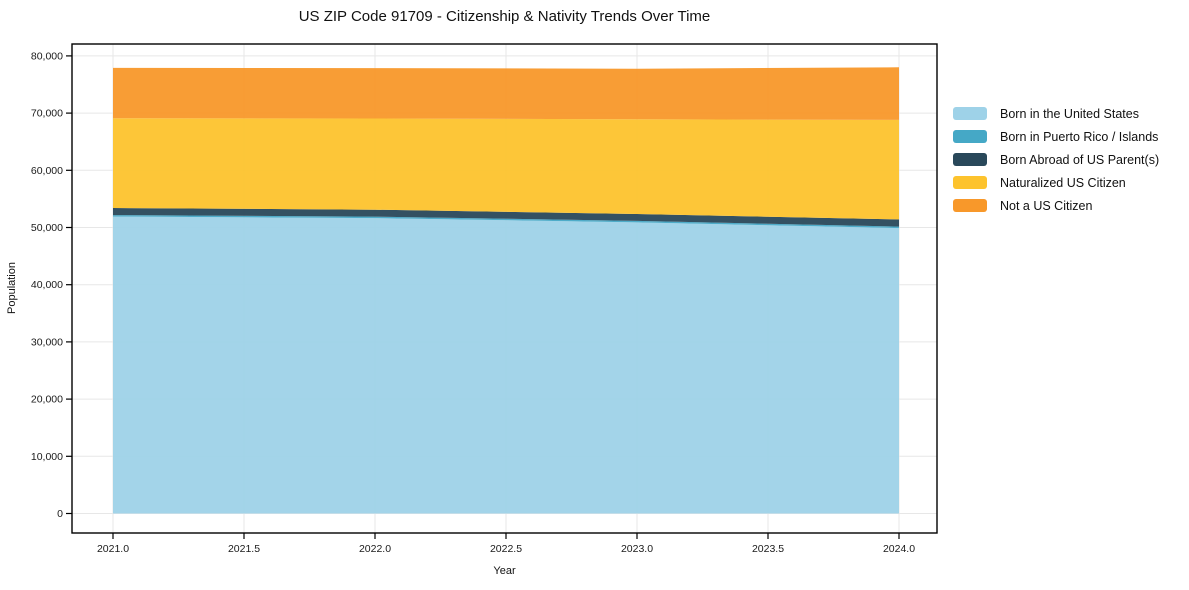  I want to click on y-tick-label: 30,000, so click(47, 342).